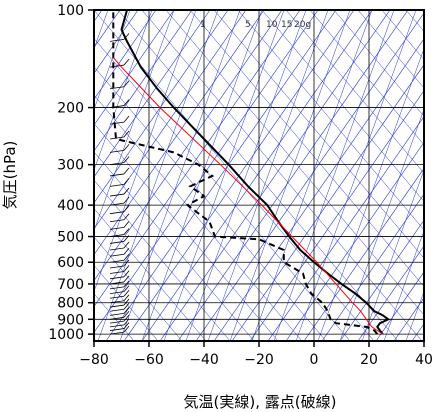 Image resolution: width=435 pixels, height=412 pixels. What do you see at coordinates (272, 25) in the screenshot?
I see `mixing-ratio-label: 10` at bounding box center [272, 25].